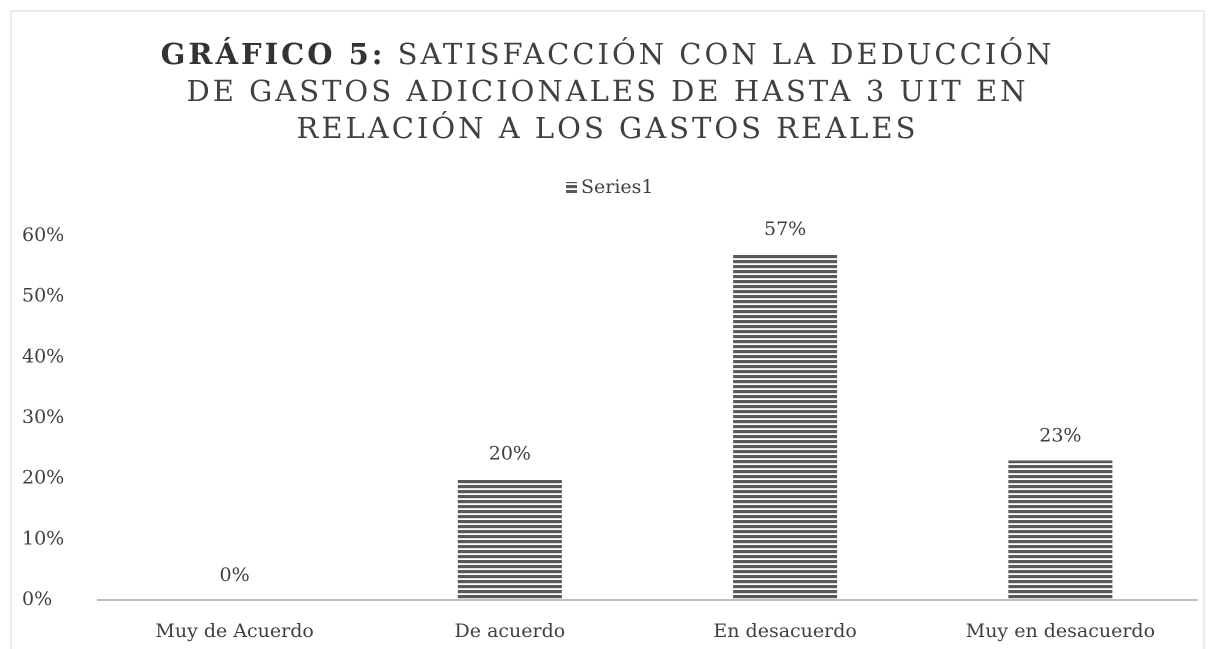 This screenshot has width=1215, height=649. Describe the element at coordinates (43, 417) in the screenshot. I see `y-tick-label: 30%` at that location.